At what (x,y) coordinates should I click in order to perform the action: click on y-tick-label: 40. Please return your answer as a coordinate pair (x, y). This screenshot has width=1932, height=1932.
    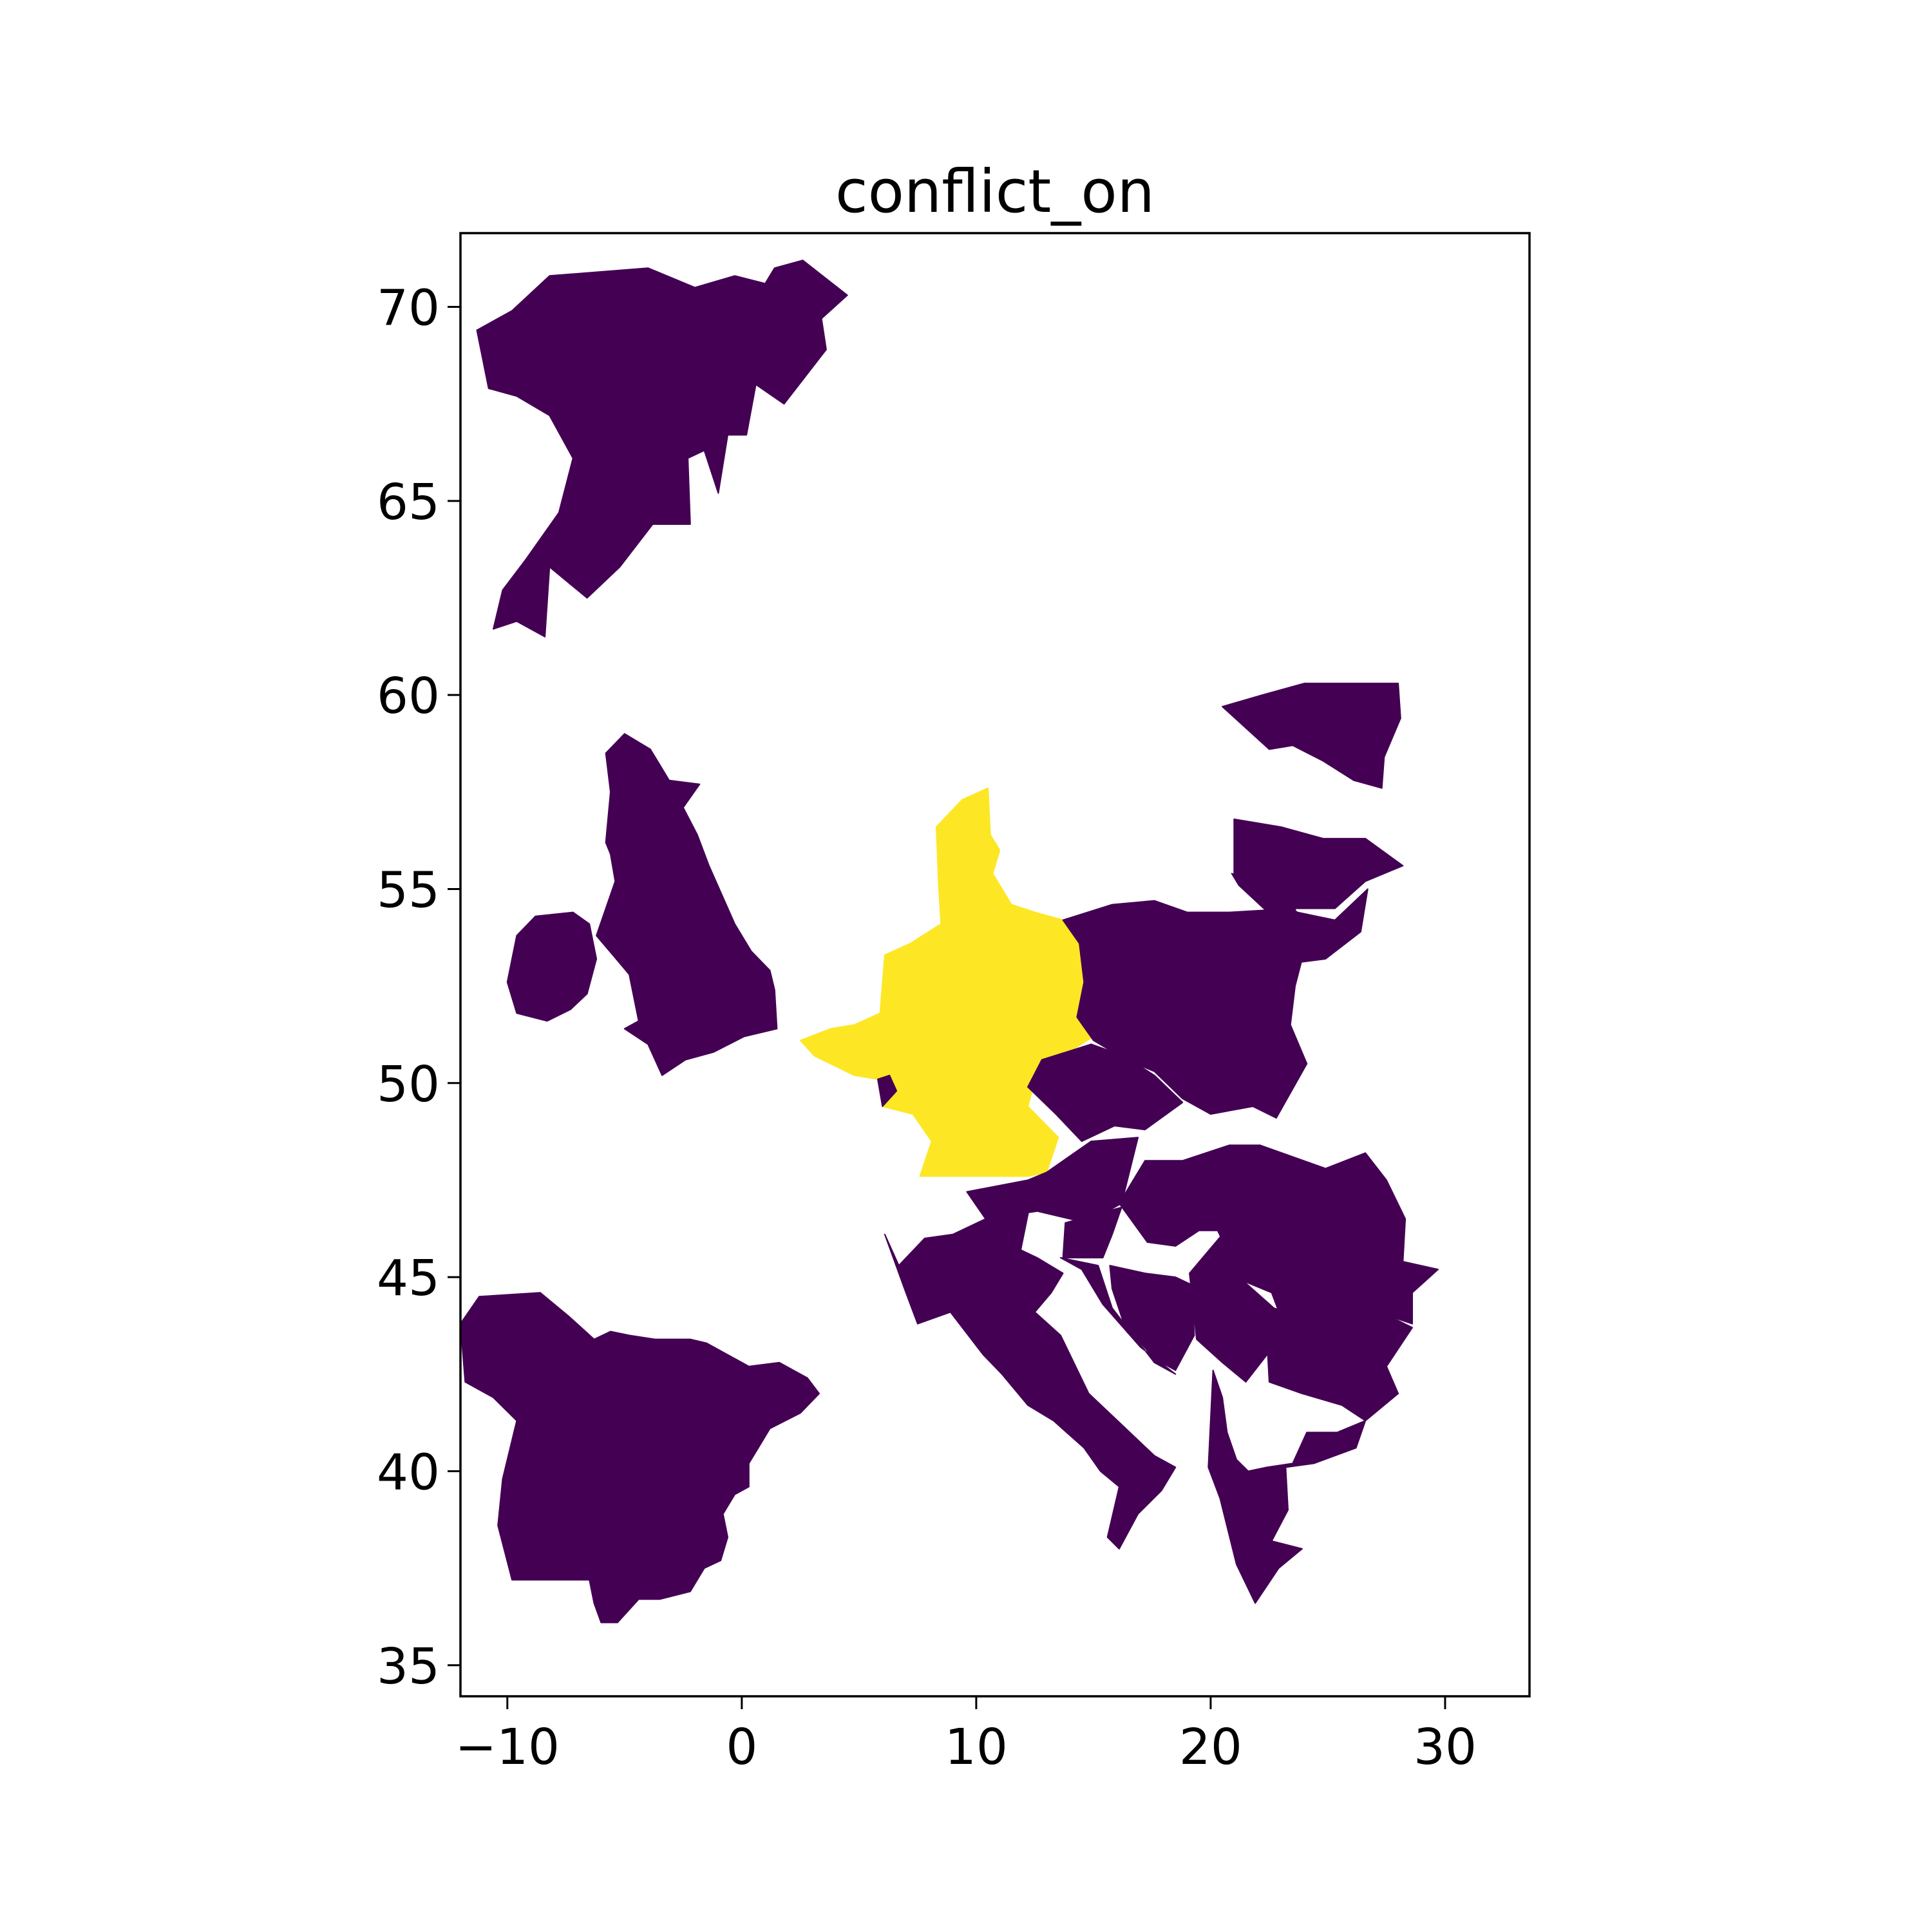
    Looking at the image, I should click on (409, 1473).